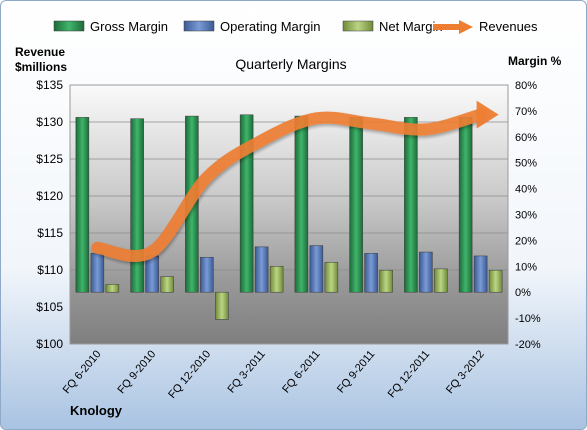 The width and height of the screenshot is (587, 430). What do you see at coordinates (487, 114) in the screenshot?
I see `revenue-arrowhead` at bounding box center [487, 114].